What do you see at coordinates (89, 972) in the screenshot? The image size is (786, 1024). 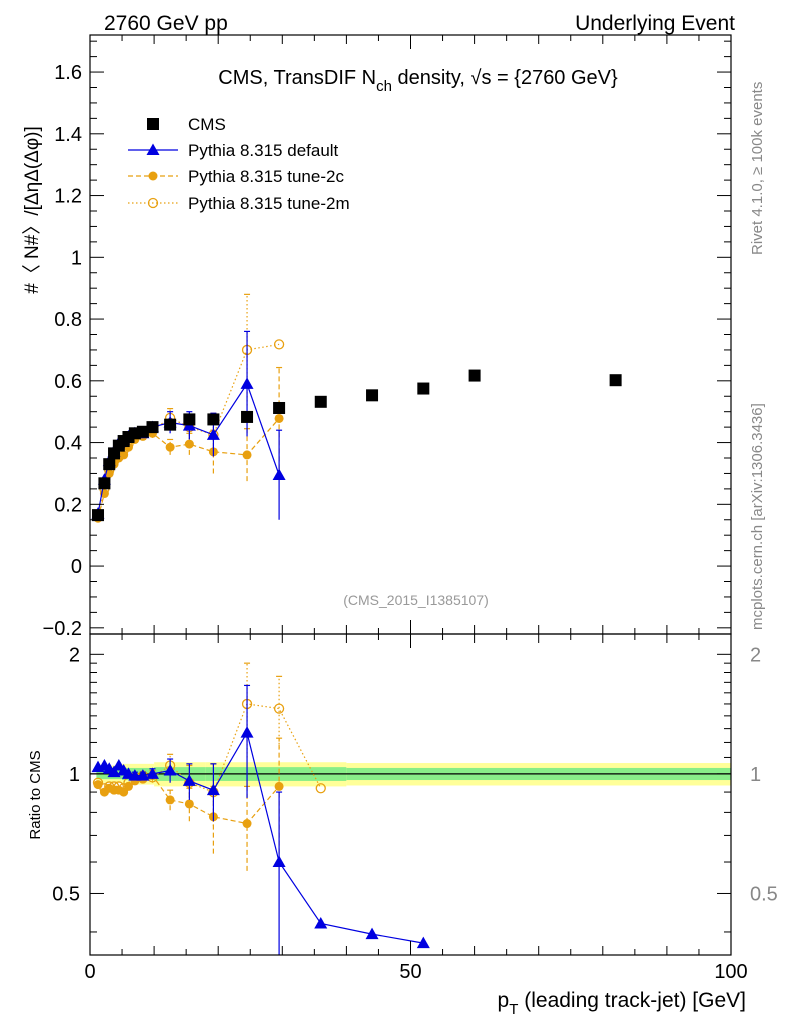 I see `x-tick-label: 0` at bounding box center [89, 972].